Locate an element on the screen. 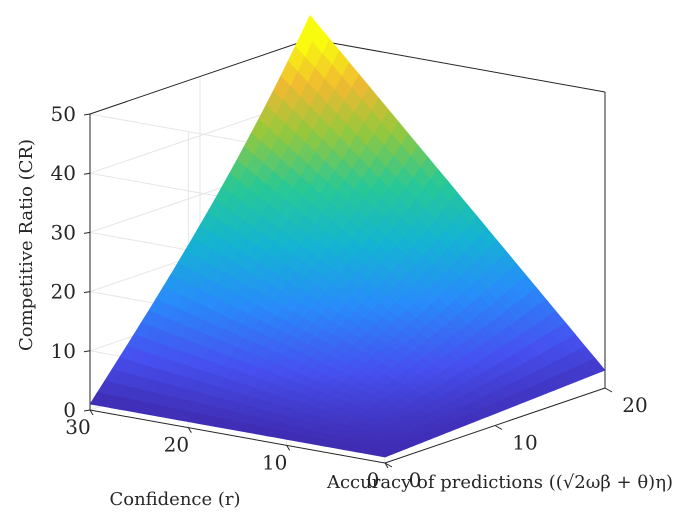  z-tick-label: 20 is located at coordinates (63, 292).